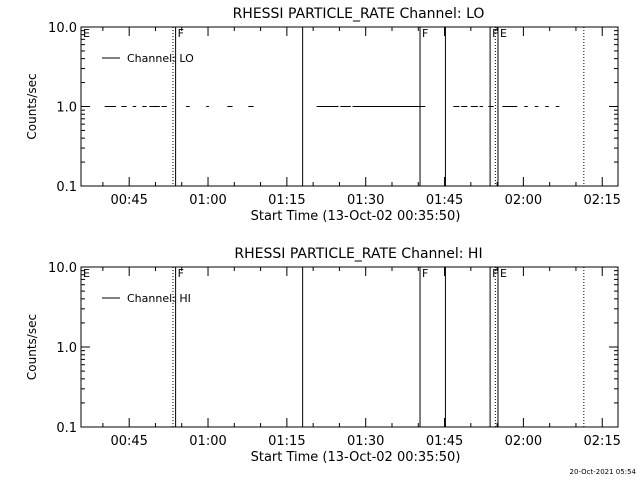  What do you see at coordinates (603, 472) in the screenshot?
I see `timestamp: 20-Oct-2021 05:54` at bounding box center [603, 472].